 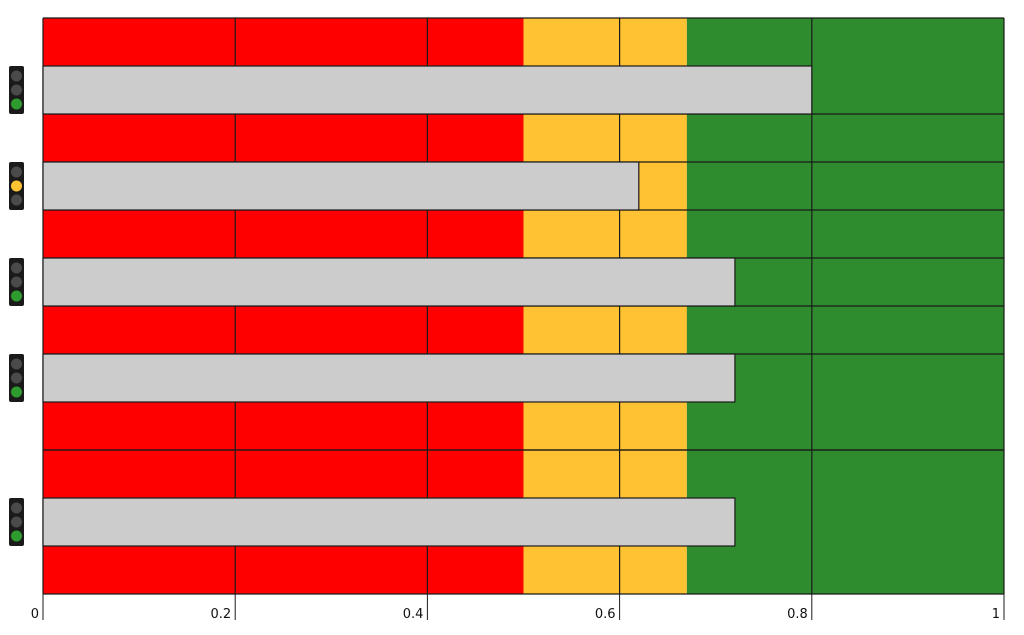 What do you see at coordinates (413, 614) in the screenshot?
I see `x-tick-label-2: 0.4` at bounding box center [413, 614].